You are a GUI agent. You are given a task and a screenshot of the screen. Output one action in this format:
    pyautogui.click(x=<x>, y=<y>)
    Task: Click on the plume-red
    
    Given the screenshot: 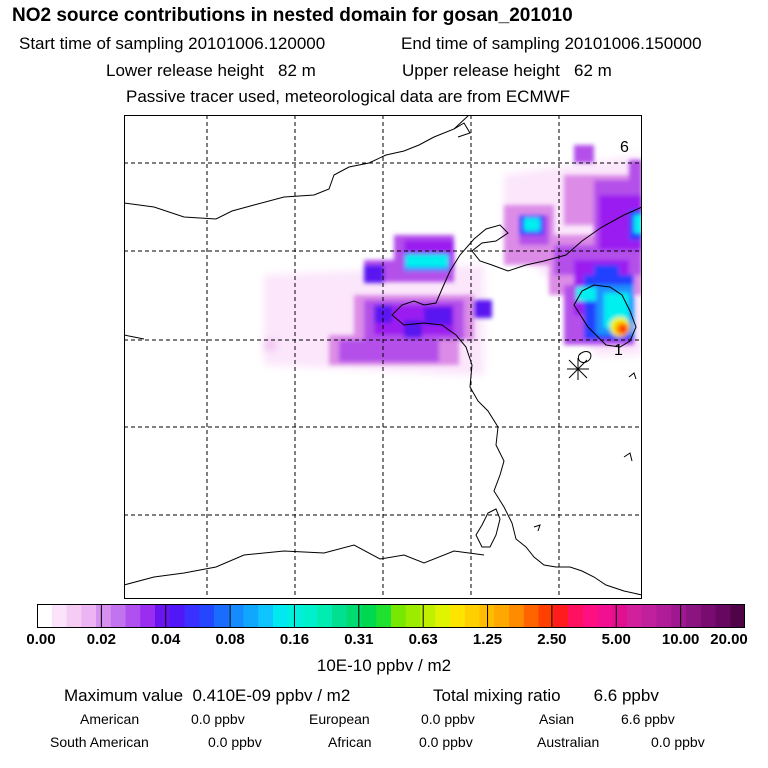 What is the action you would take?
    pyautogui.click(x=623, y=329)
    